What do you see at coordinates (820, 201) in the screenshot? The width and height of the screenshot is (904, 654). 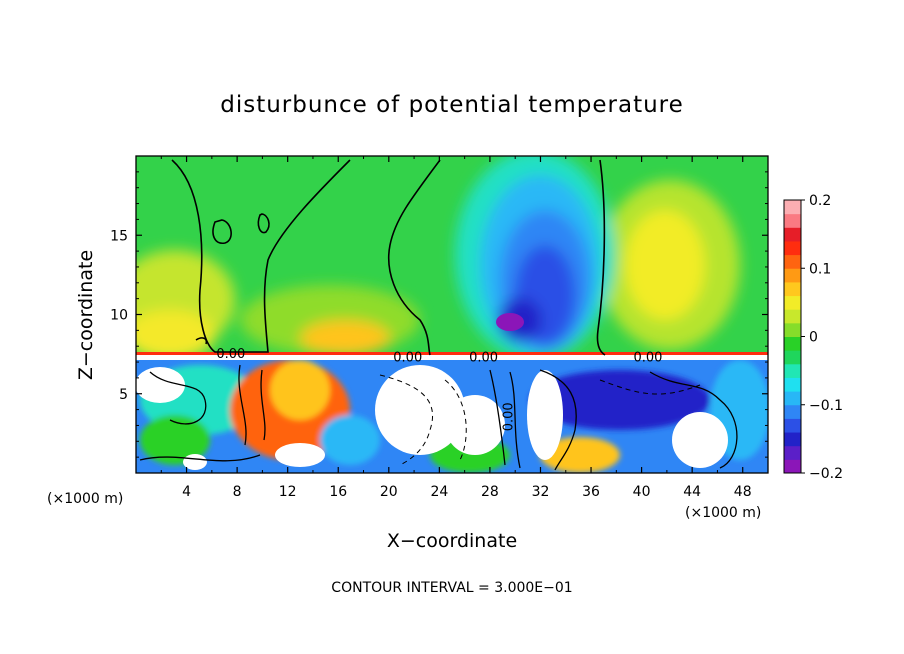 I see `colorbar-tick-label: 0.2` at bounding box center [820, 201].